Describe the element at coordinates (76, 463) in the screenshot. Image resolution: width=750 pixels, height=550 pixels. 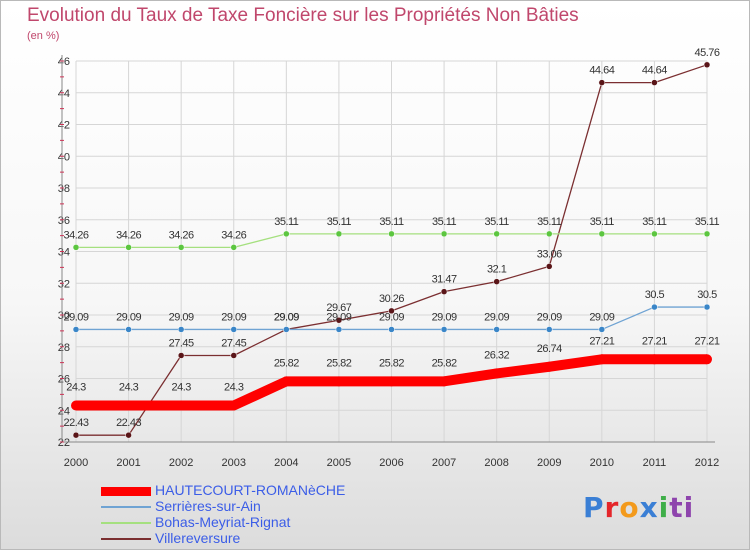
I see `x-tick-label: 2000` at that location.